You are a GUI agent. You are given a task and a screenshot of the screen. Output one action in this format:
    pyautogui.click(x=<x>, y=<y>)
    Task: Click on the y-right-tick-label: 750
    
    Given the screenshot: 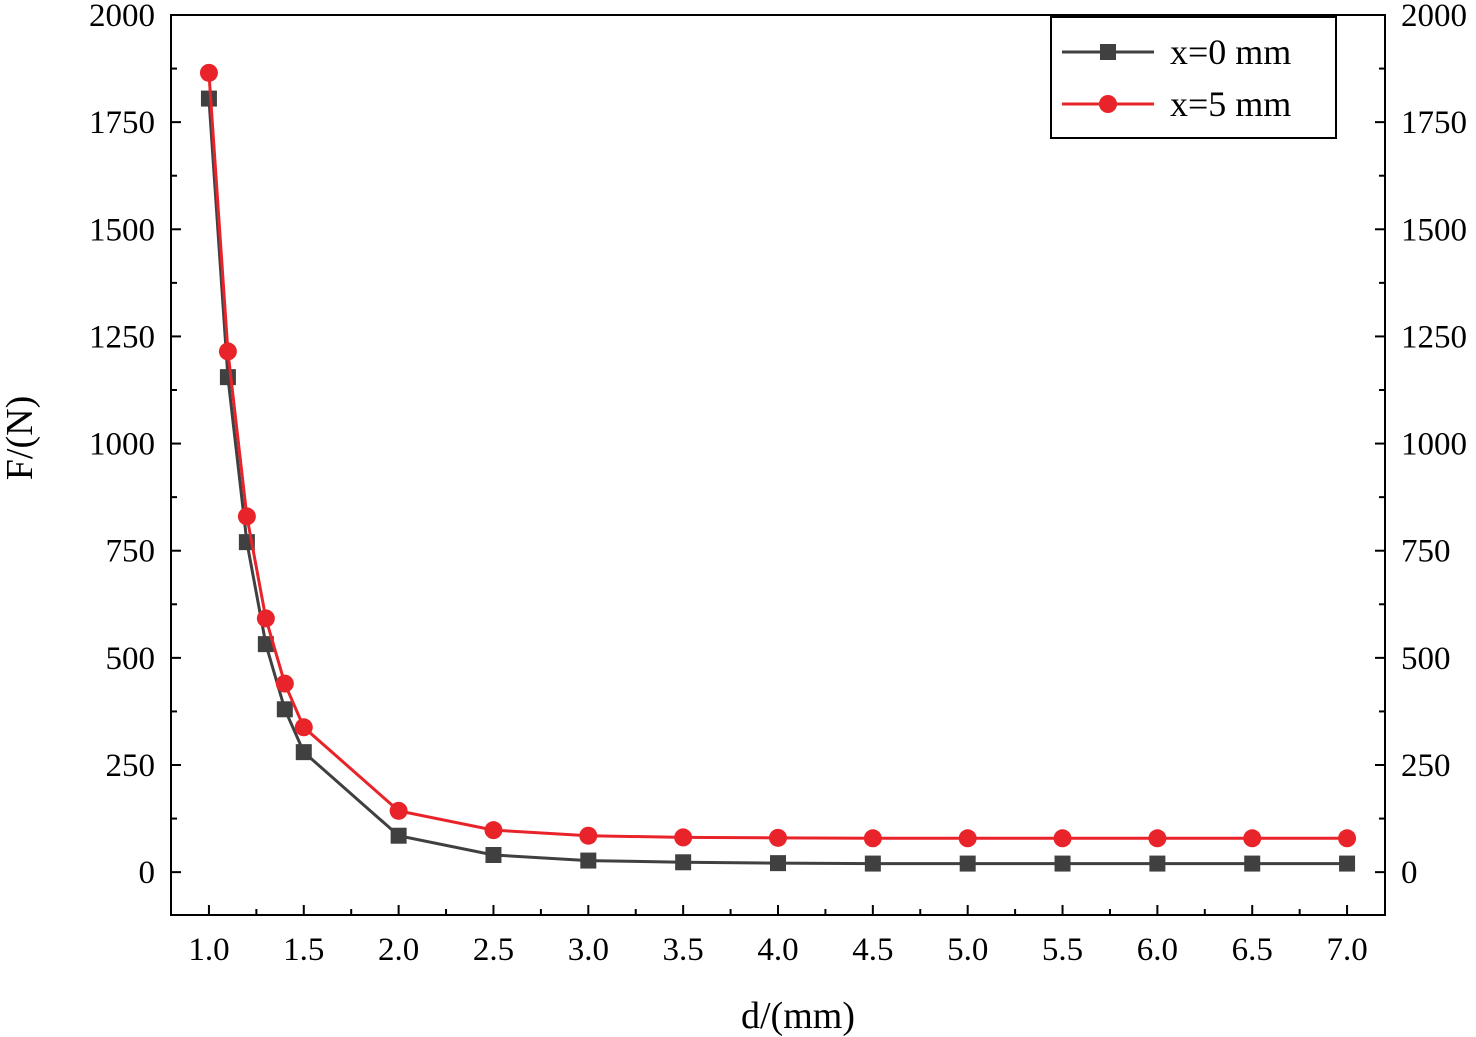 What is the action you would take?
    pyautogui.click(x=1426, y=552)
    